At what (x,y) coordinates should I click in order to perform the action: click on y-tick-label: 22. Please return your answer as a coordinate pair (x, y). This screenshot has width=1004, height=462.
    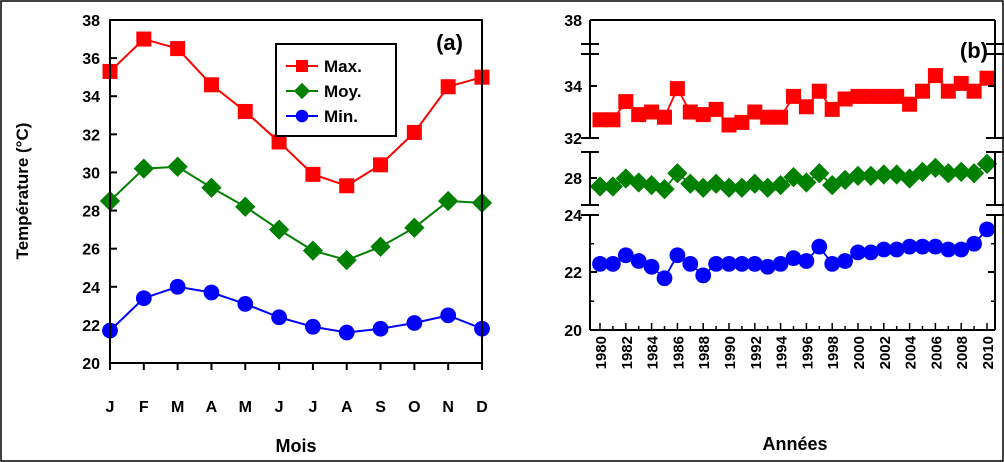
    Looking at the image, I should click on (573, 273).